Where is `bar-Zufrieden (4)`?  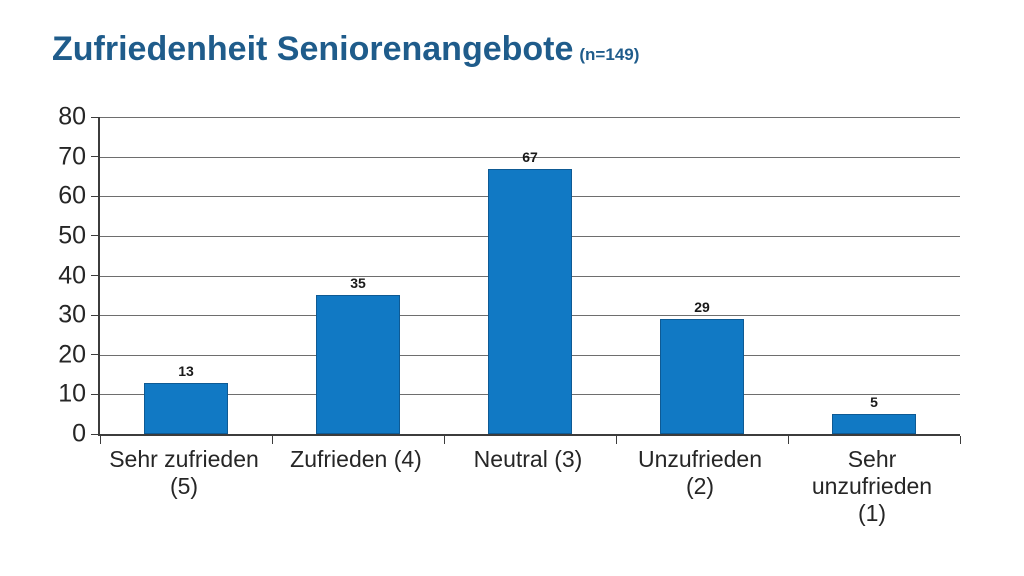
bar-Zufrieden (4) is located at coordinates (358, 364).